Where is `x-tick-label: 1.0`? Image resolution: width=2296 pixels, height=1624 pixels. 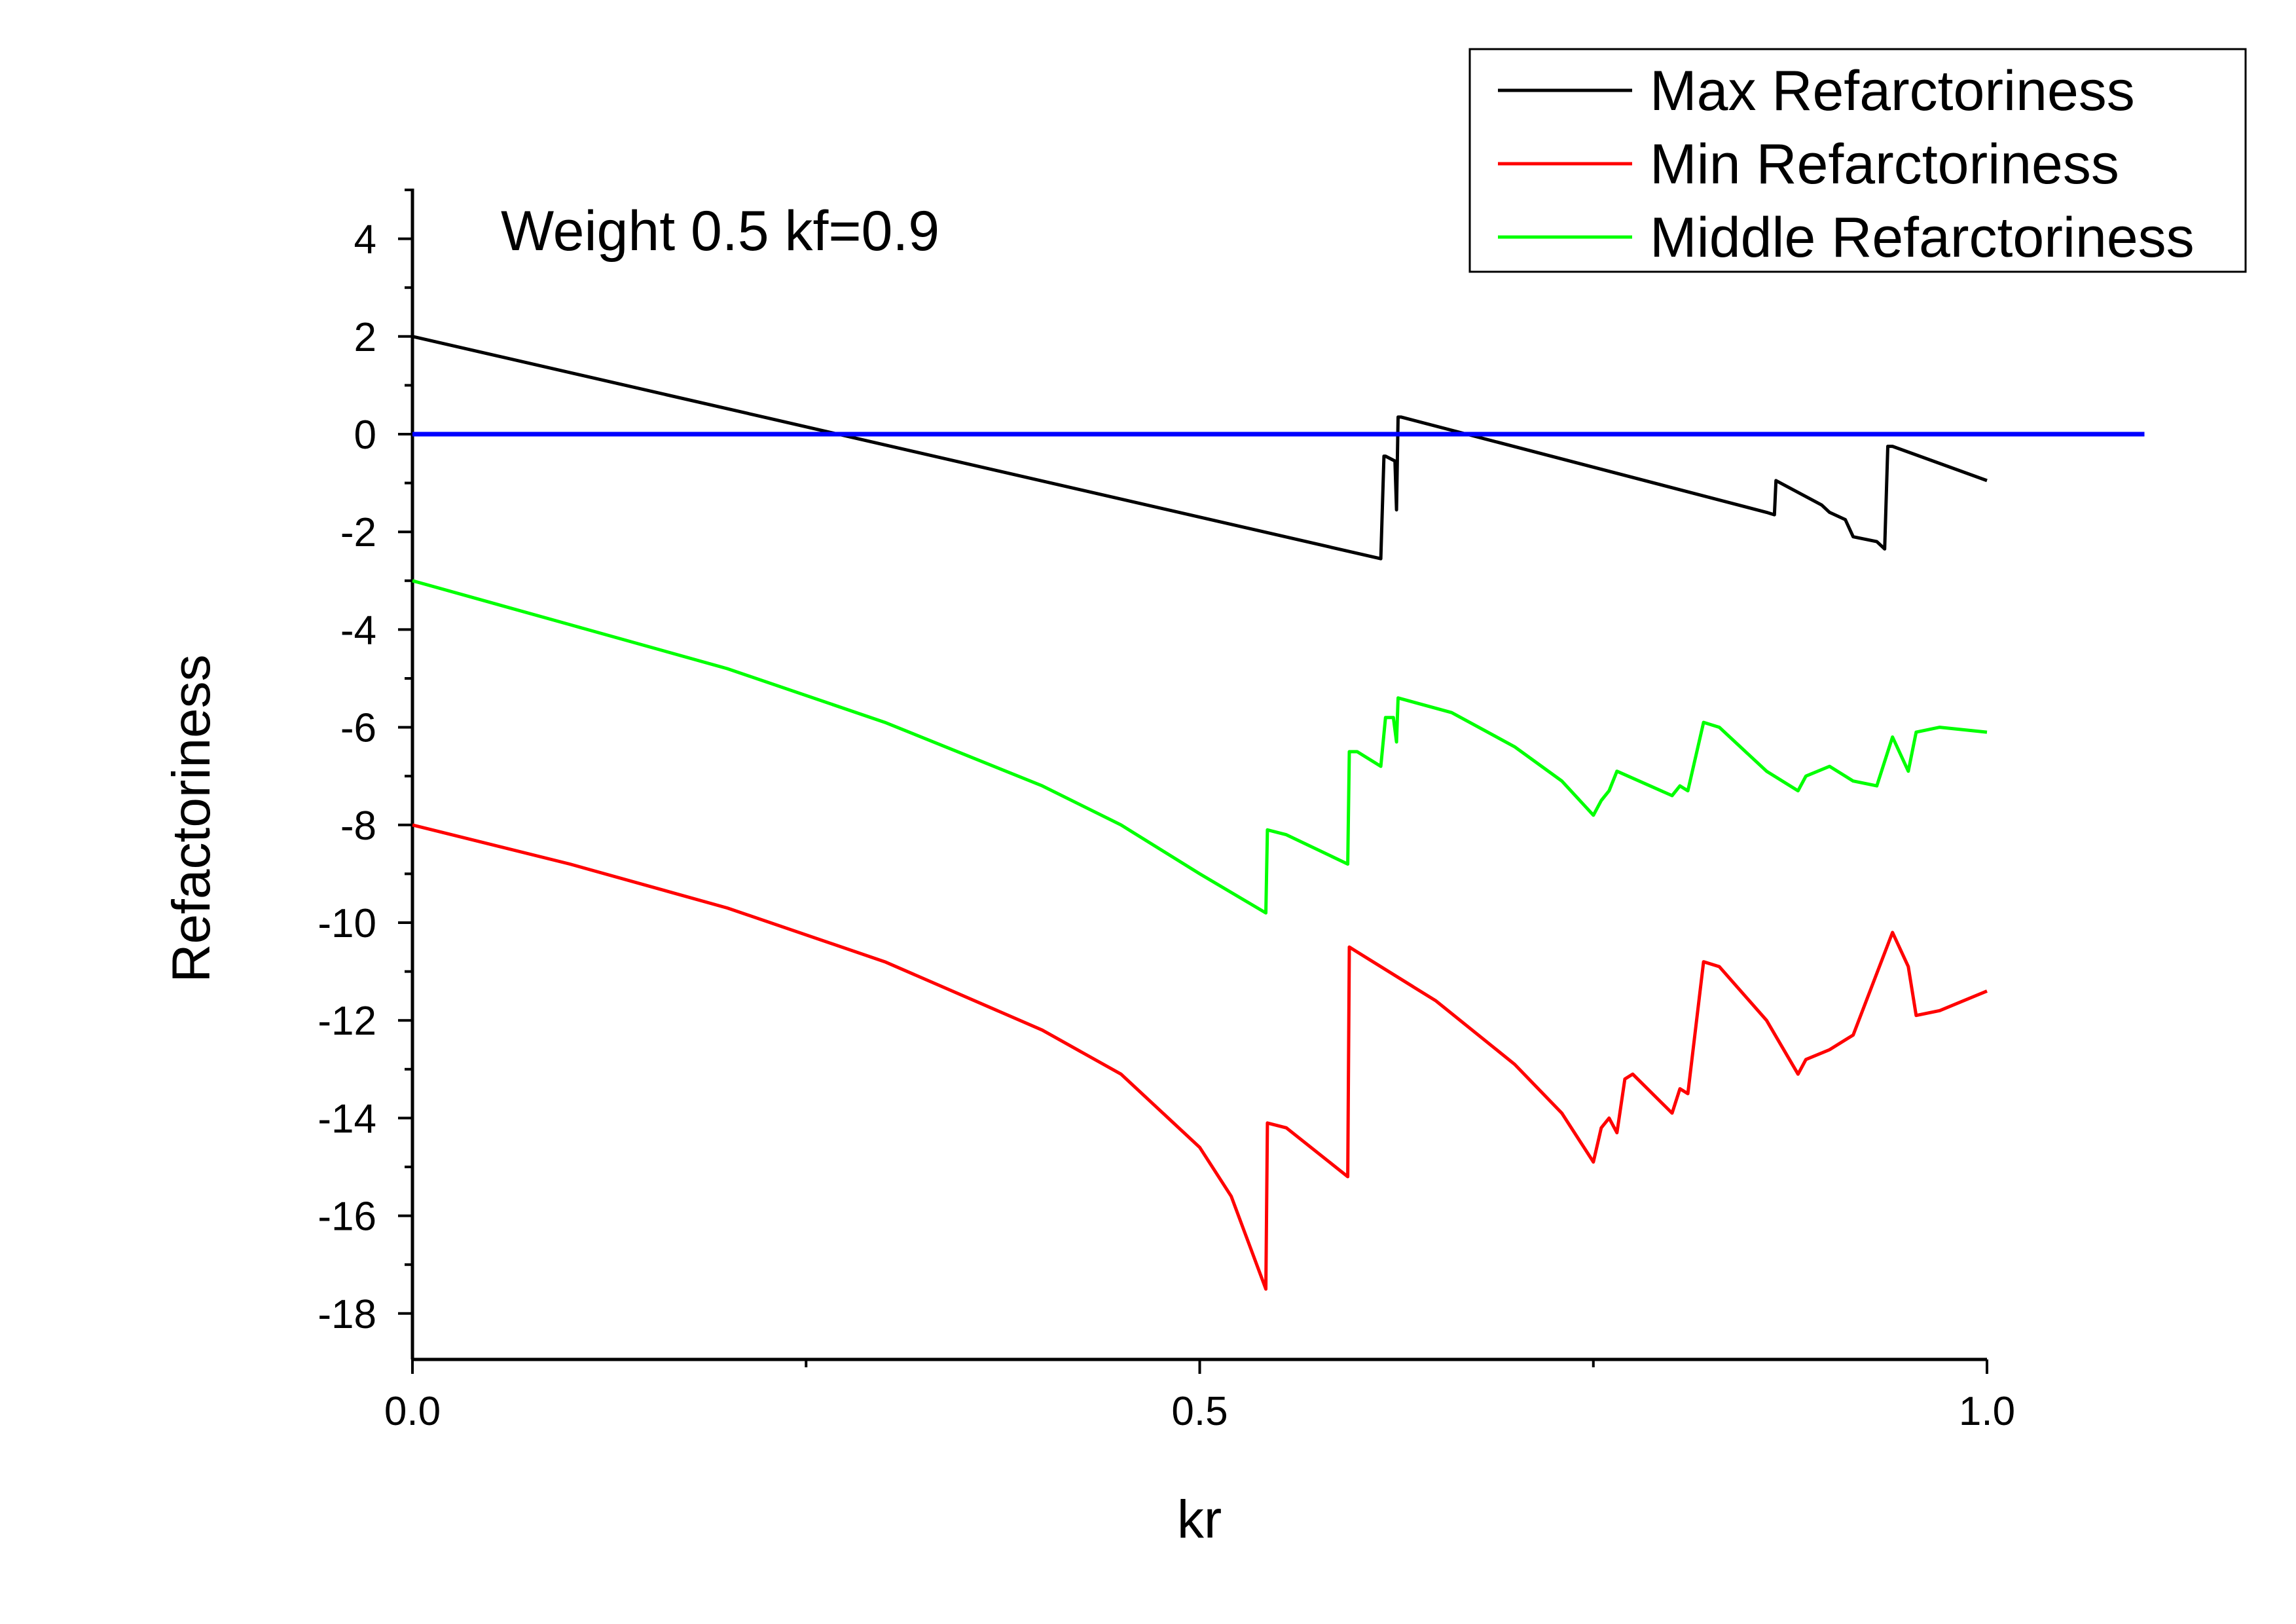
x-tick-label: 1.0 is located at coordinates (1987, 1411).